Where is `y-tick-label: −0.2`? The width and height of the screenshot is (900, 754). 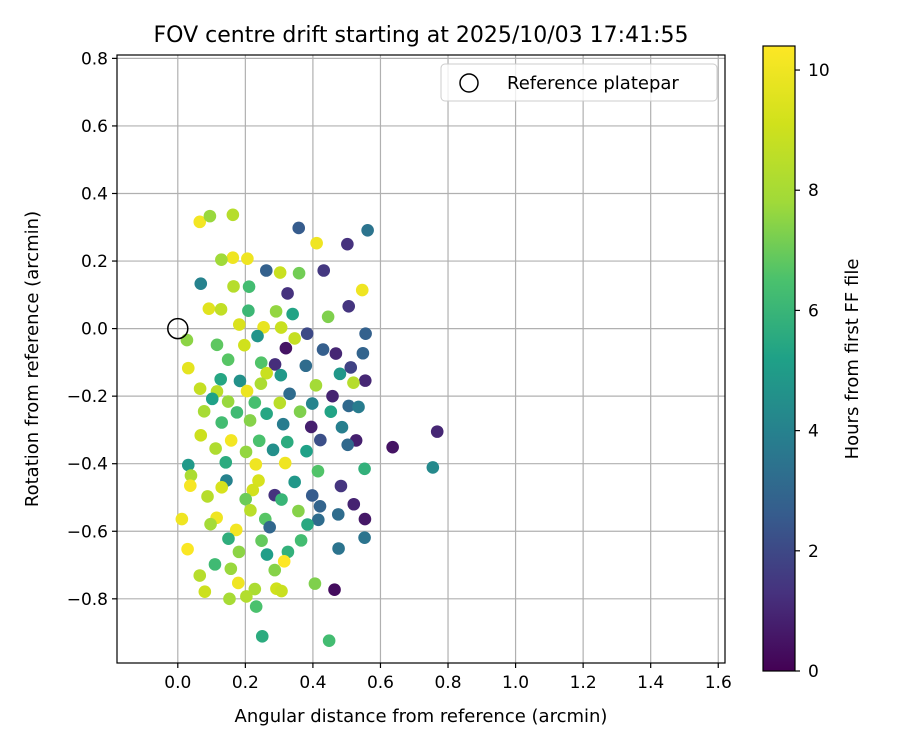 y-tick-label: −0.2 is located at coordinates (87, 397).